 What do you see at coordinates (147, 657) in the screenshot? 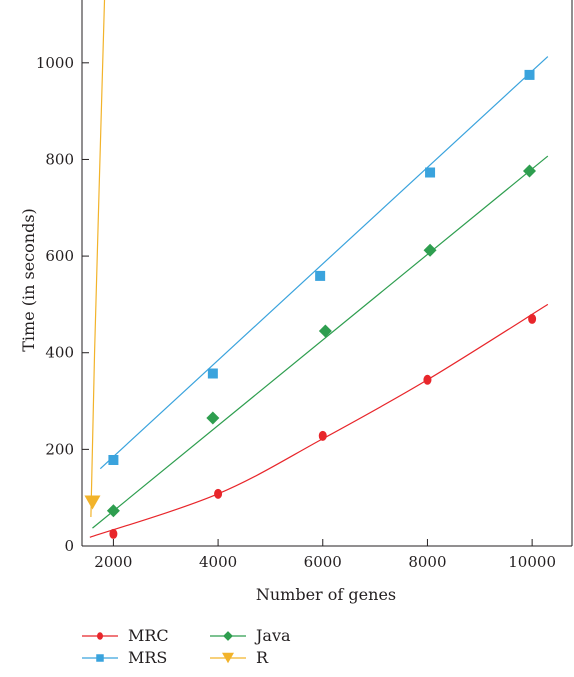
I see `legend-label-mrs: MRS` at bounding box center [147, 657].